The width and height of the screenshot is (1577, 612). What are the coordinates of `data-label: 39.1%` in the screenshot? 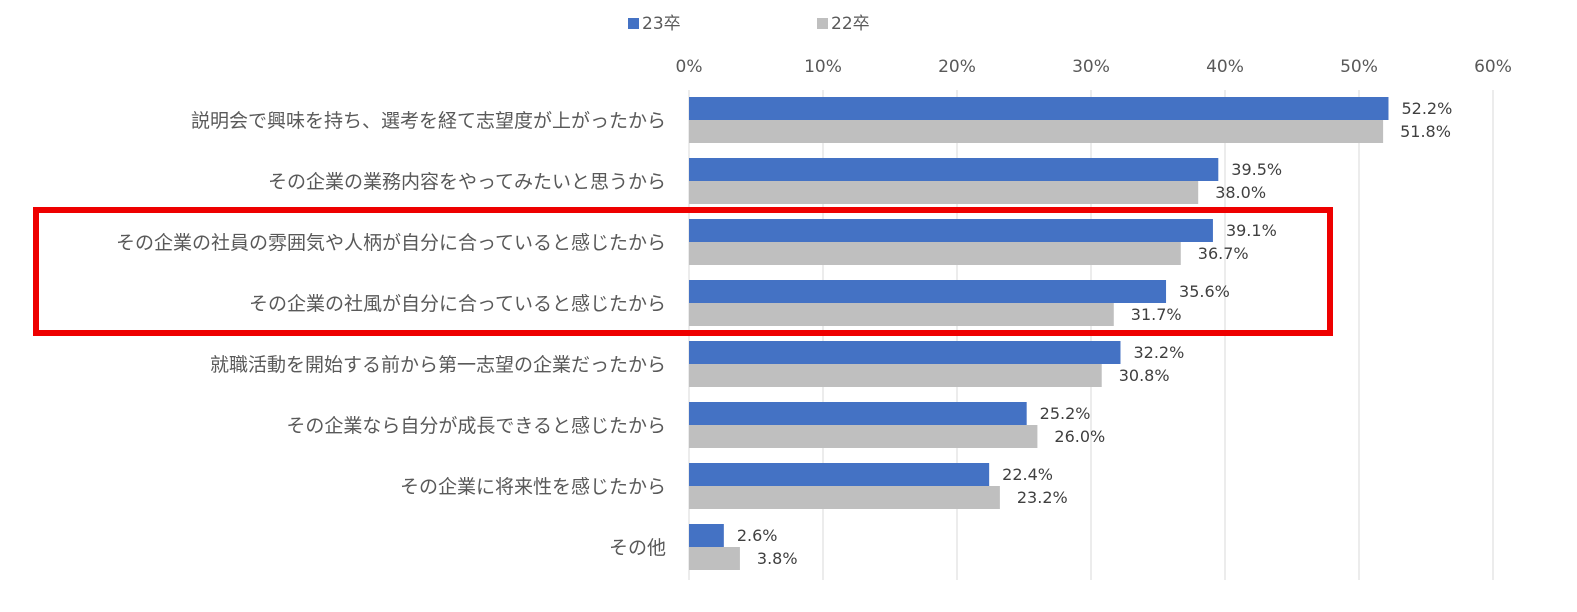 It's located at (1251, 230).